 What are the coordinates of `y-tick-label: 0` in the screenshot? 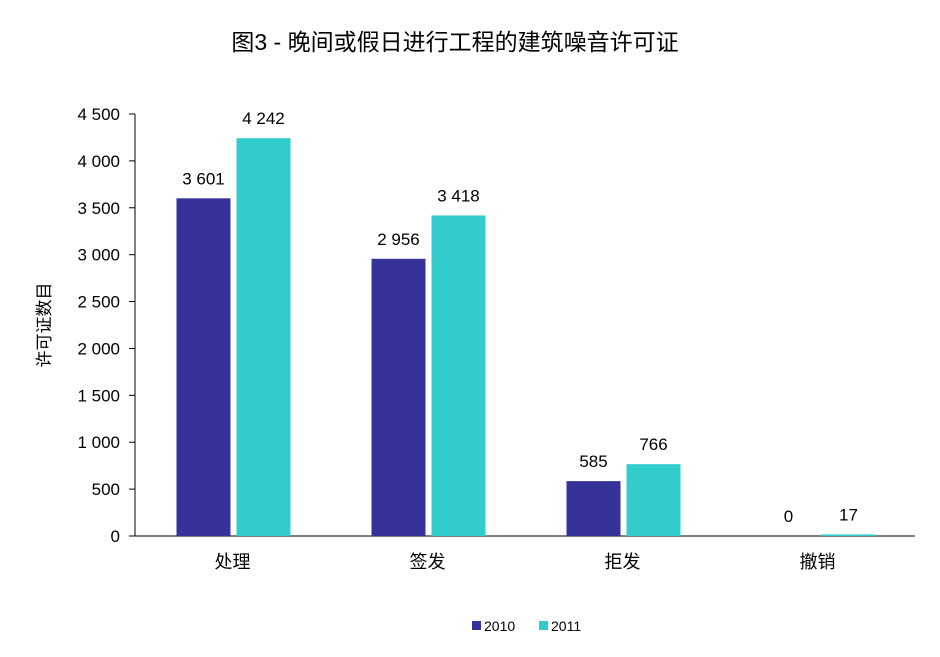 It's located at (115, 536).